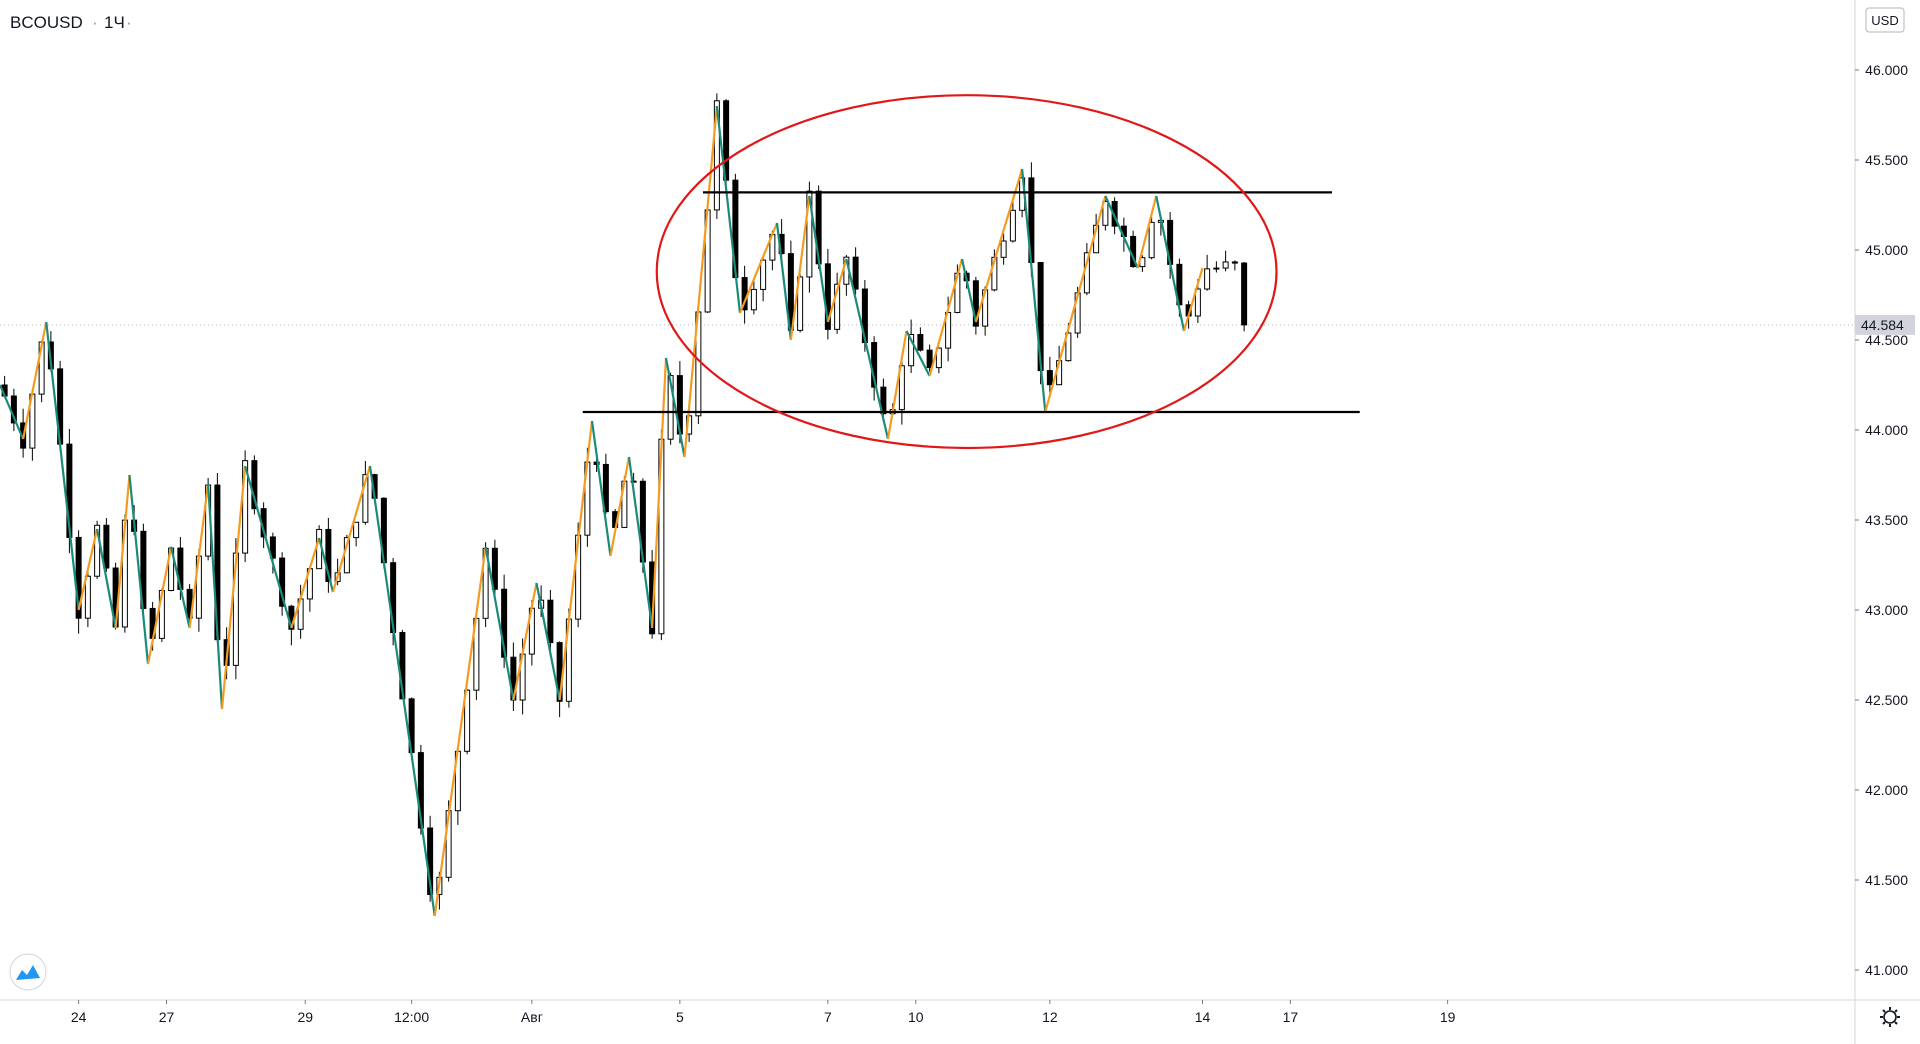 This screenshot has width=1920, height=1044. I want to click on y-tick-label: 44.500, so click(1886, 340).